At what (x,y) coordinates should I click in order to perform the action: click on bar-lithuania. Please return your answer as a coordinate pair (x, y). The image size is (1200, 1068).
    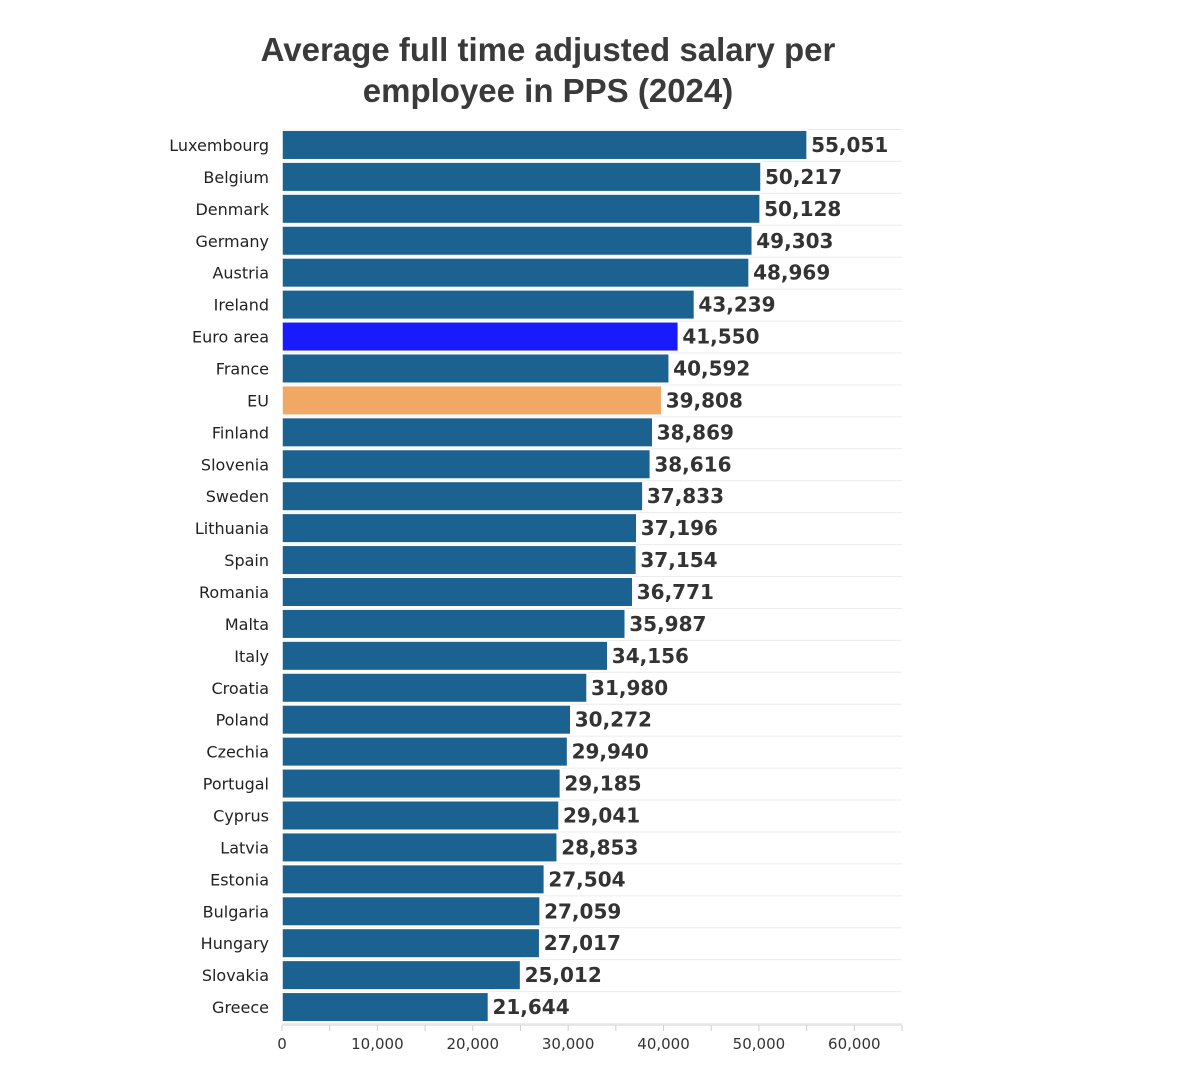
    Looking at the image, I should click on (459, 528).